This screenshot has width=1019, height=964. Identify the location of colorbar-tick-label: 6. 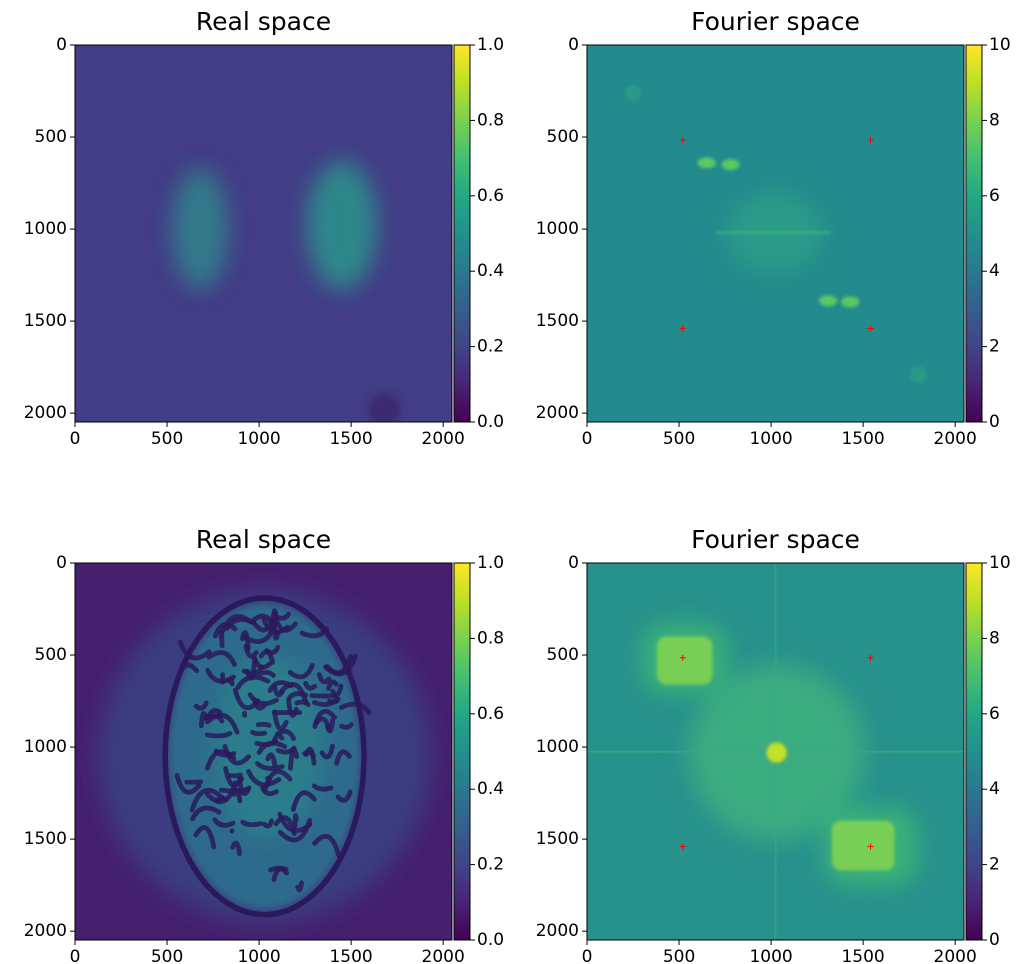
(994, 196).